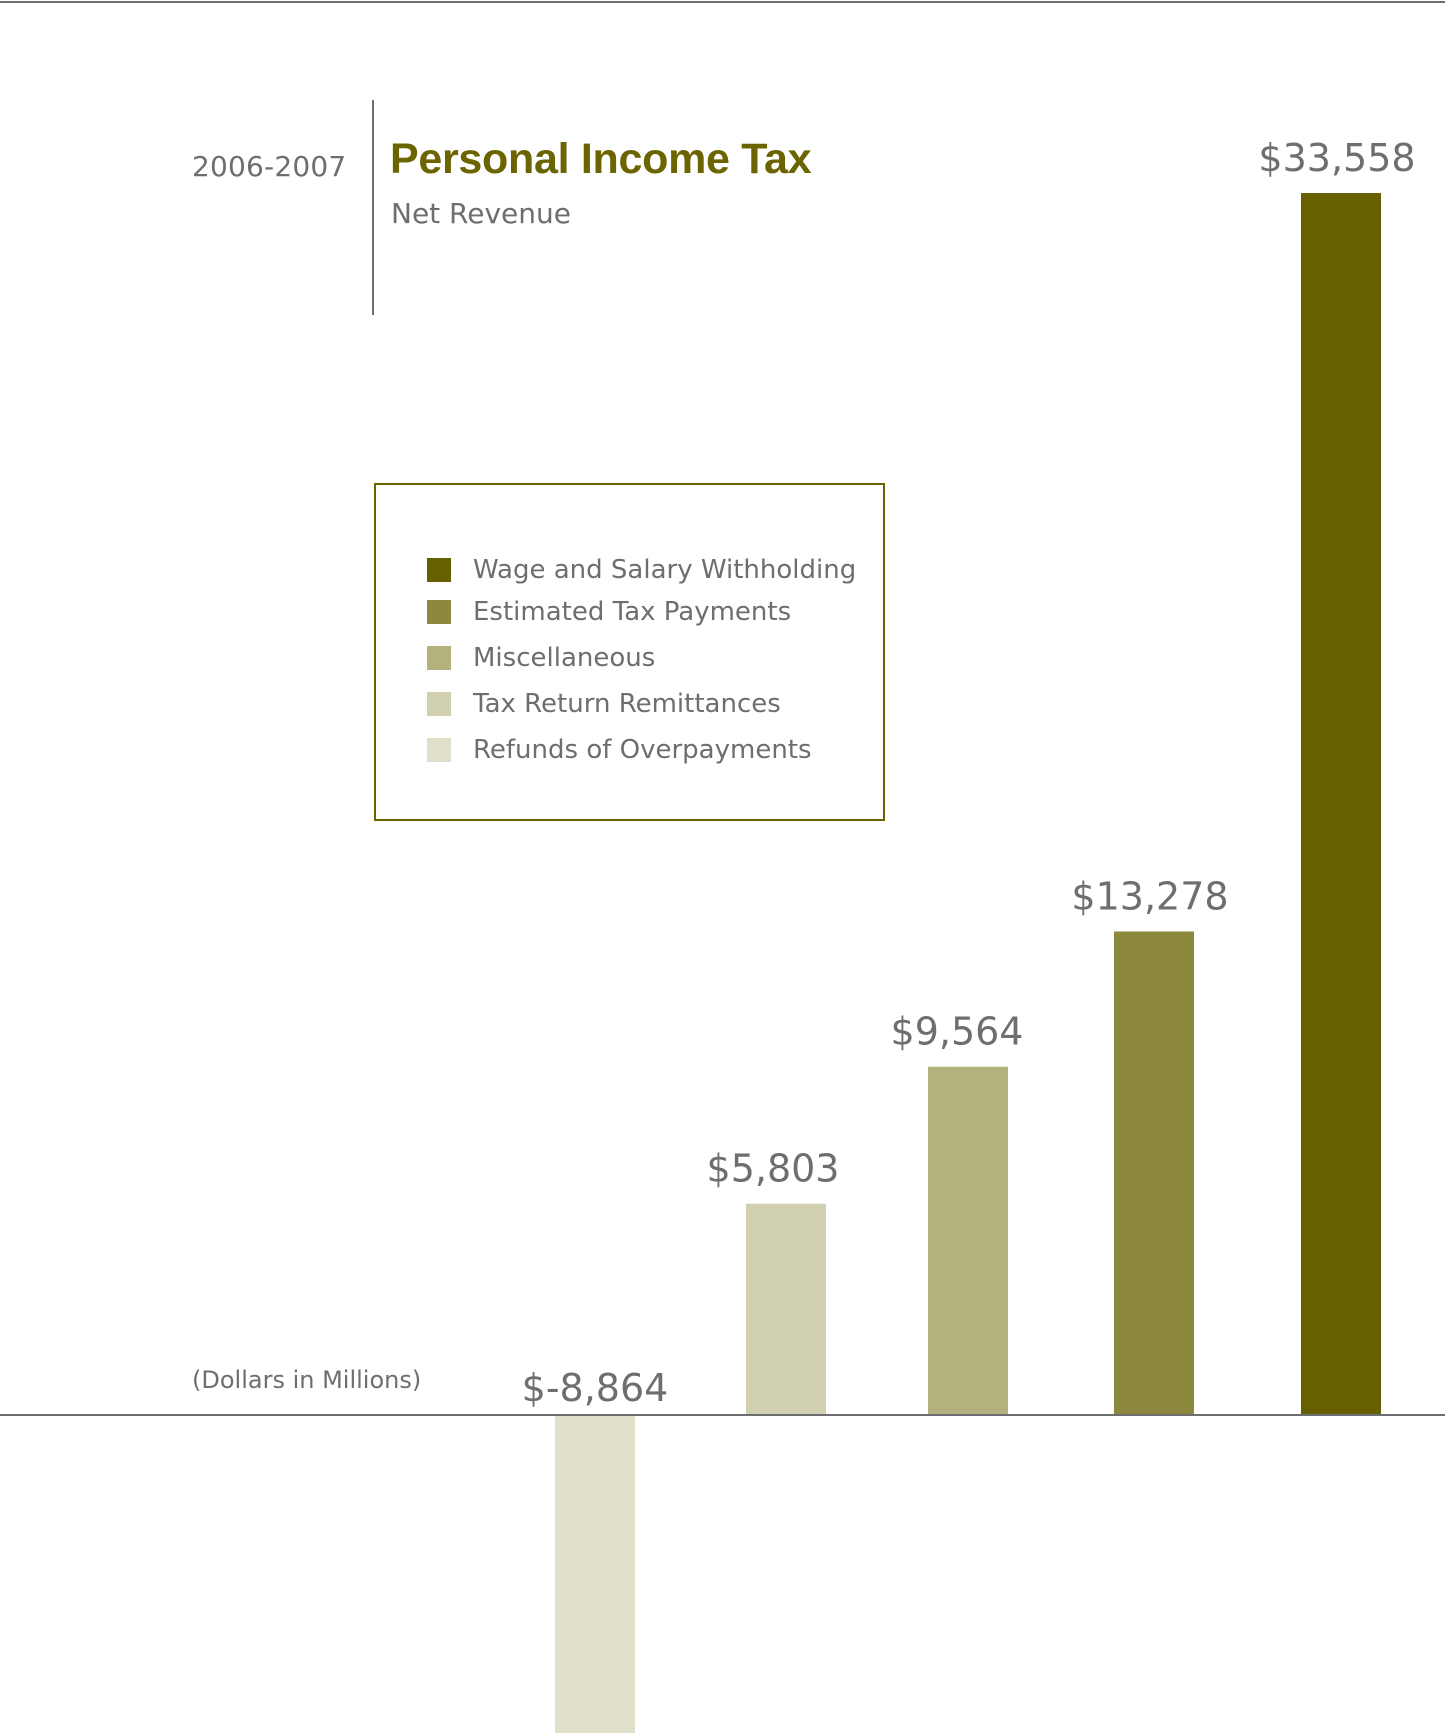 This screenshot has width=1445, height=1733. I want to click on chart-title: Personal Income Tax, so click(601, 159).